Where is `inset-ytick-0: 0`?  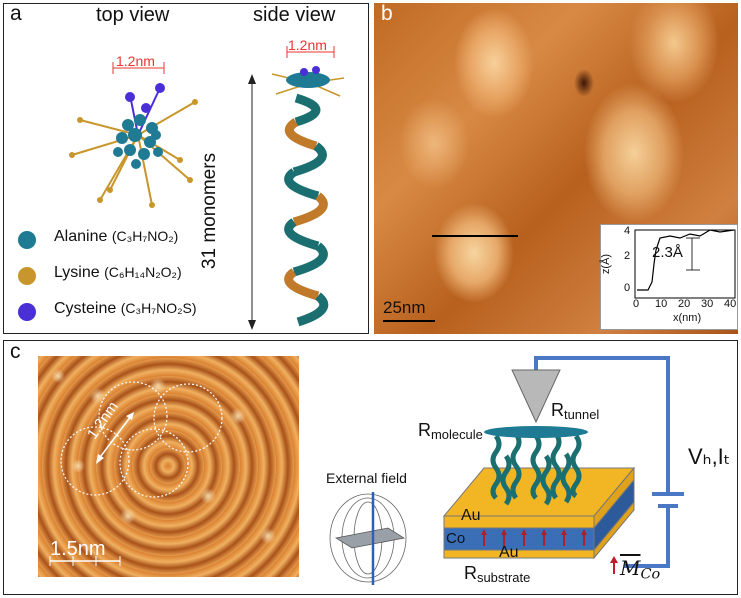 inset-ytick-0: 0 is located at coordinates (627, 288).